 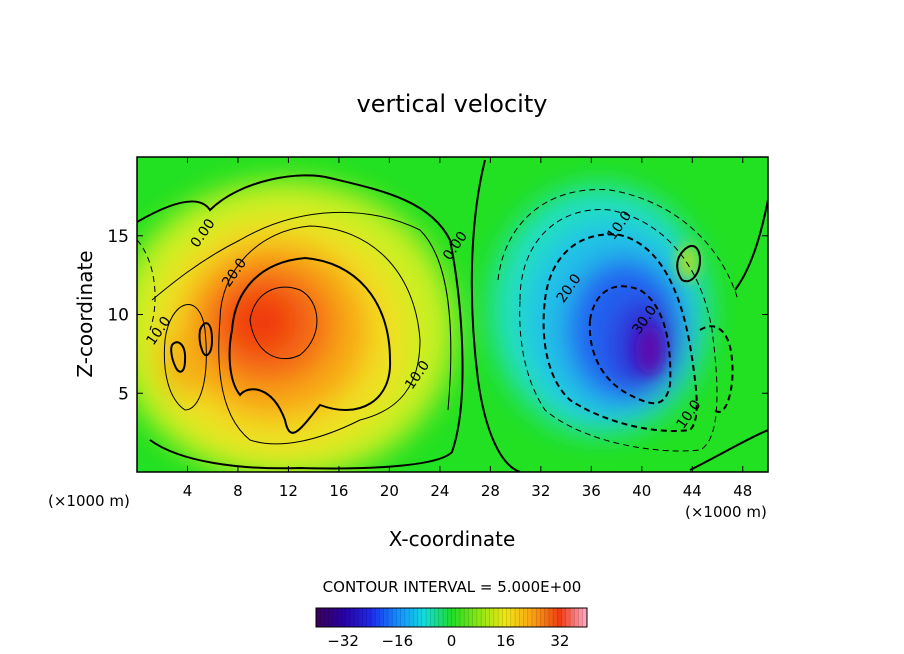 I want to click on x-axis-label: X-coordinate, so click(x=452, y=539).